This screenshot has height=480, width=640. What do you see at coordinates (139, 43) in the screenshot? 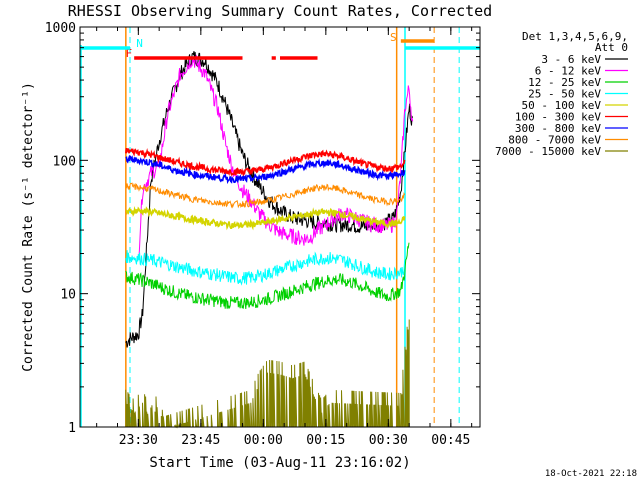
I see `flag-label-n: N` at bounding box center [139, 43].